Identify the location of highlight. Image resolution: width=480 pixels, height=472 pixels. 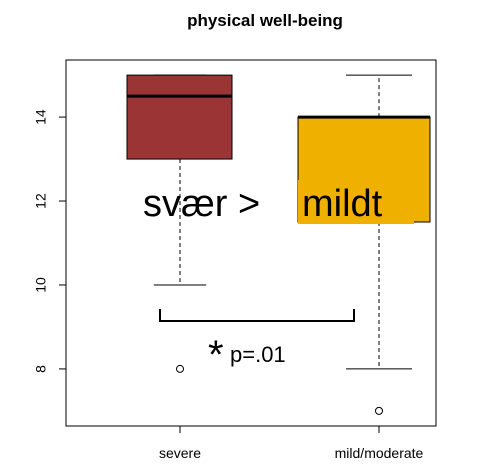
(356, 202).